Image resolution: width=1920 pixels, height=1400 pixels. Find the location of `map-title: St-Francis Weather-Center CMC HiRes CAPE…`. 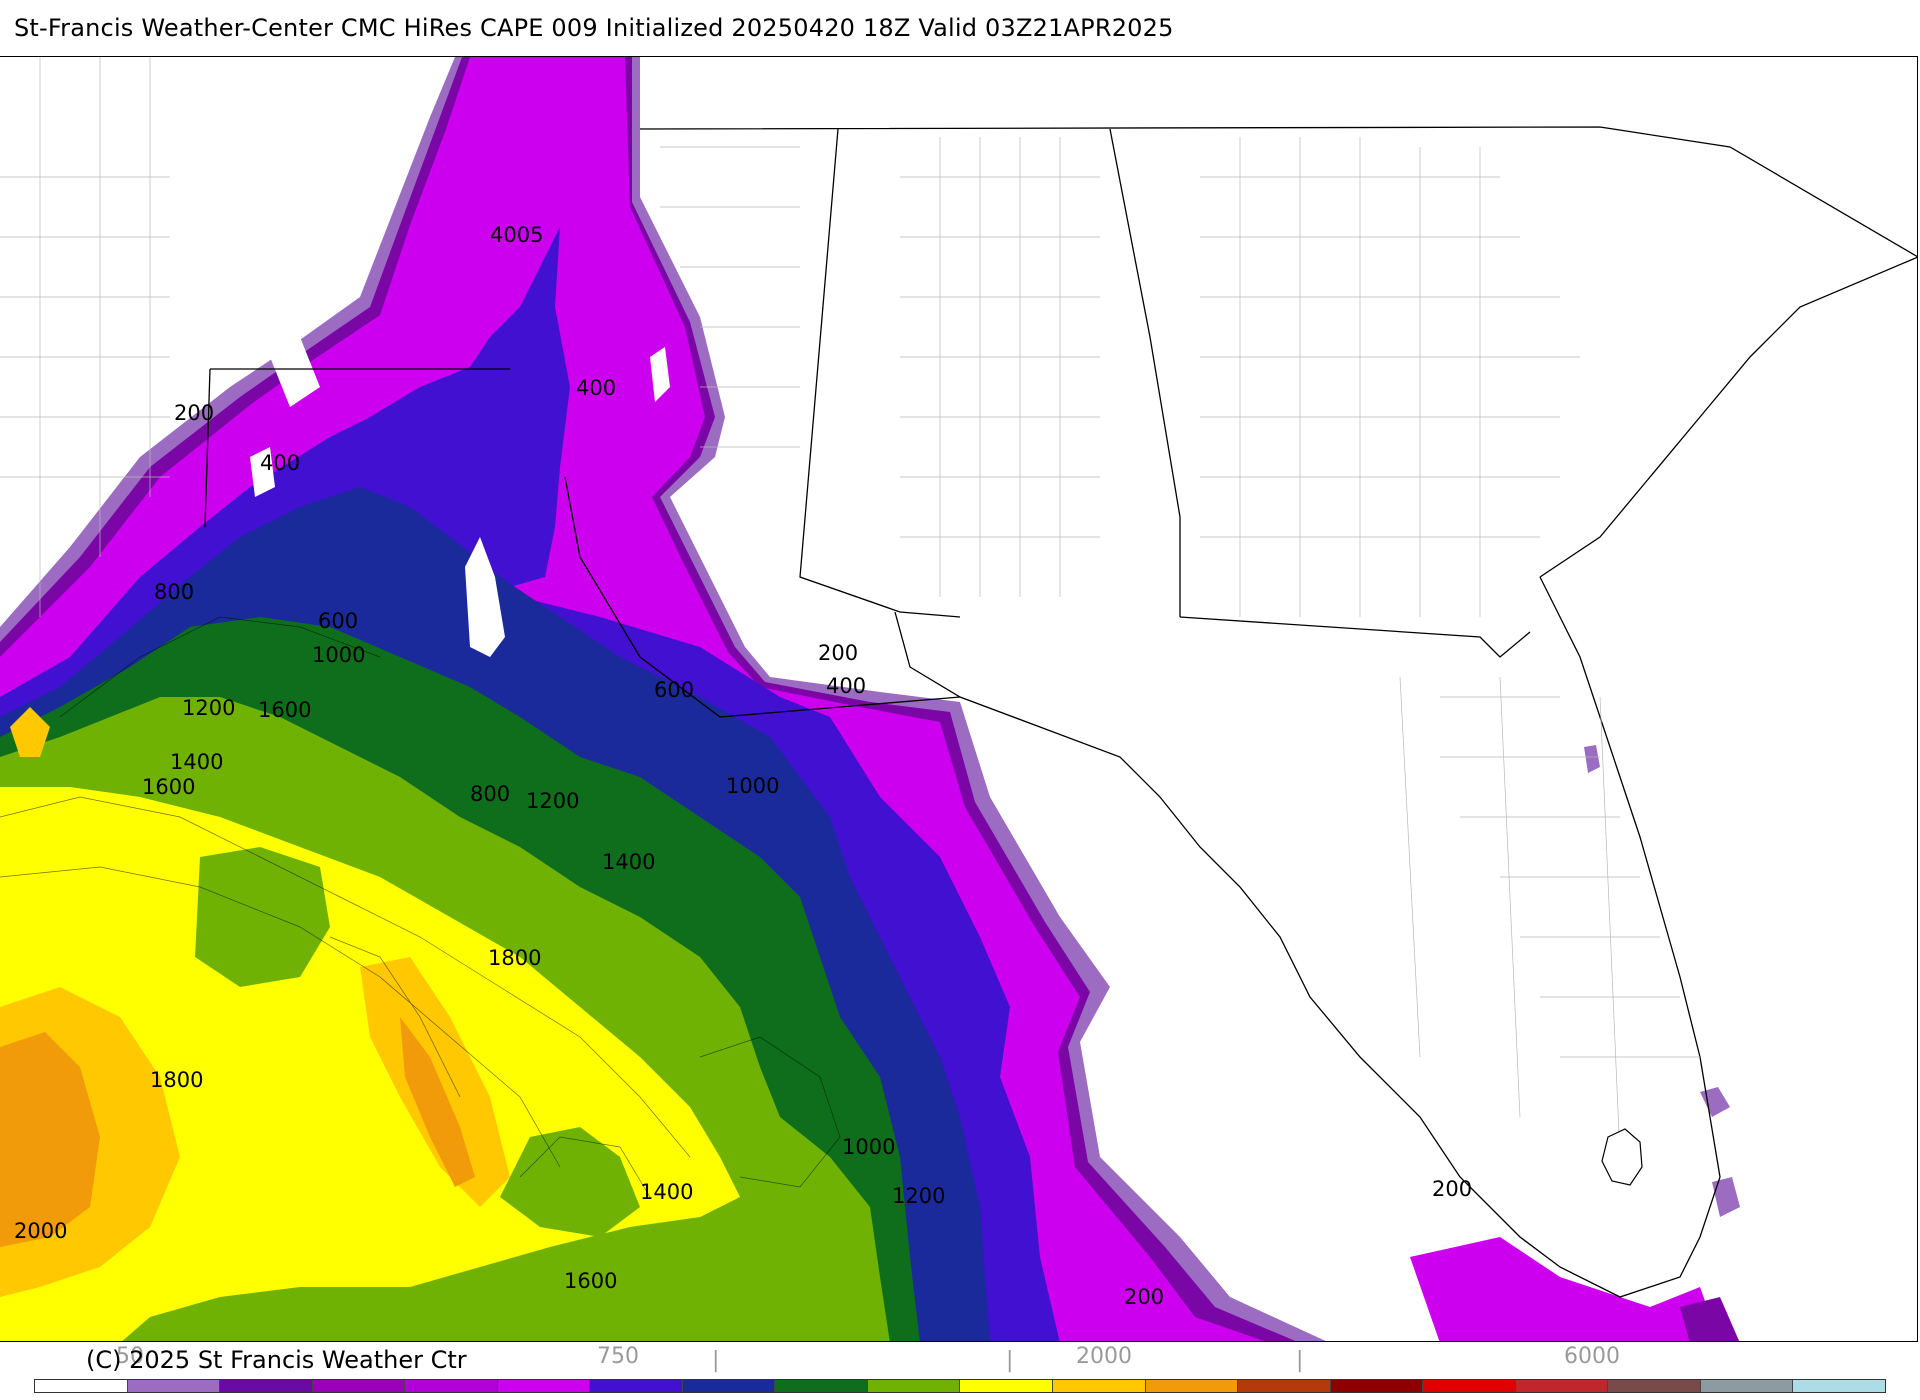

map-title: St-Francis Weather-Center CMC HiRes CAPE… is located at coordinates (594, 28).